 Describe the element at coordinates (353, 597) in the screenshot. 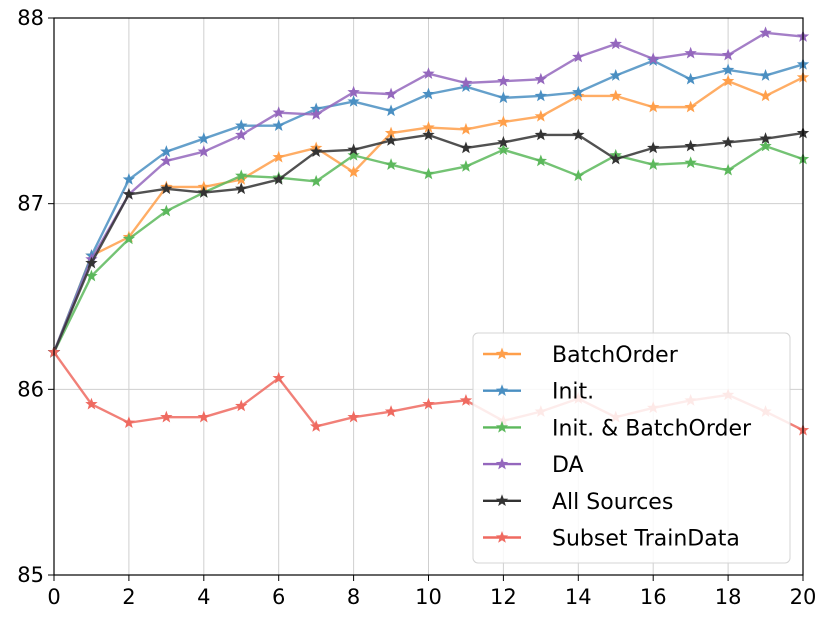

I see `x-tick-label: 8` at that location.